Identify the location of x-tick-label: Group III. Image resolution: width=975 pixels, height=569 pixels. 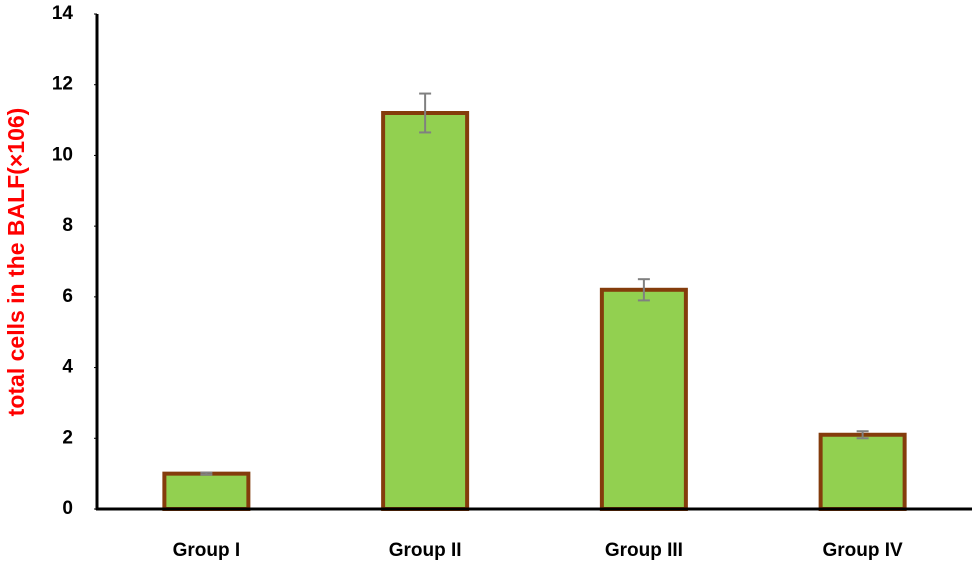
(644, 550).